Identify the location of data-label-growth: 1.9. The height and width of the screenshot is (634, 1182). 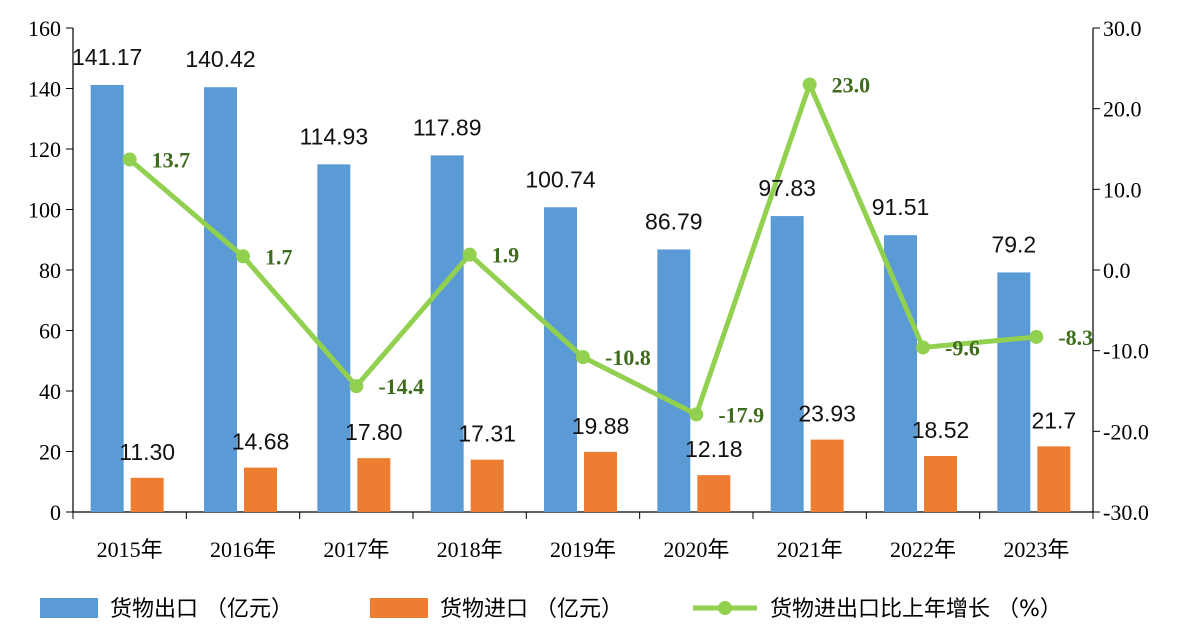
(505, 255).